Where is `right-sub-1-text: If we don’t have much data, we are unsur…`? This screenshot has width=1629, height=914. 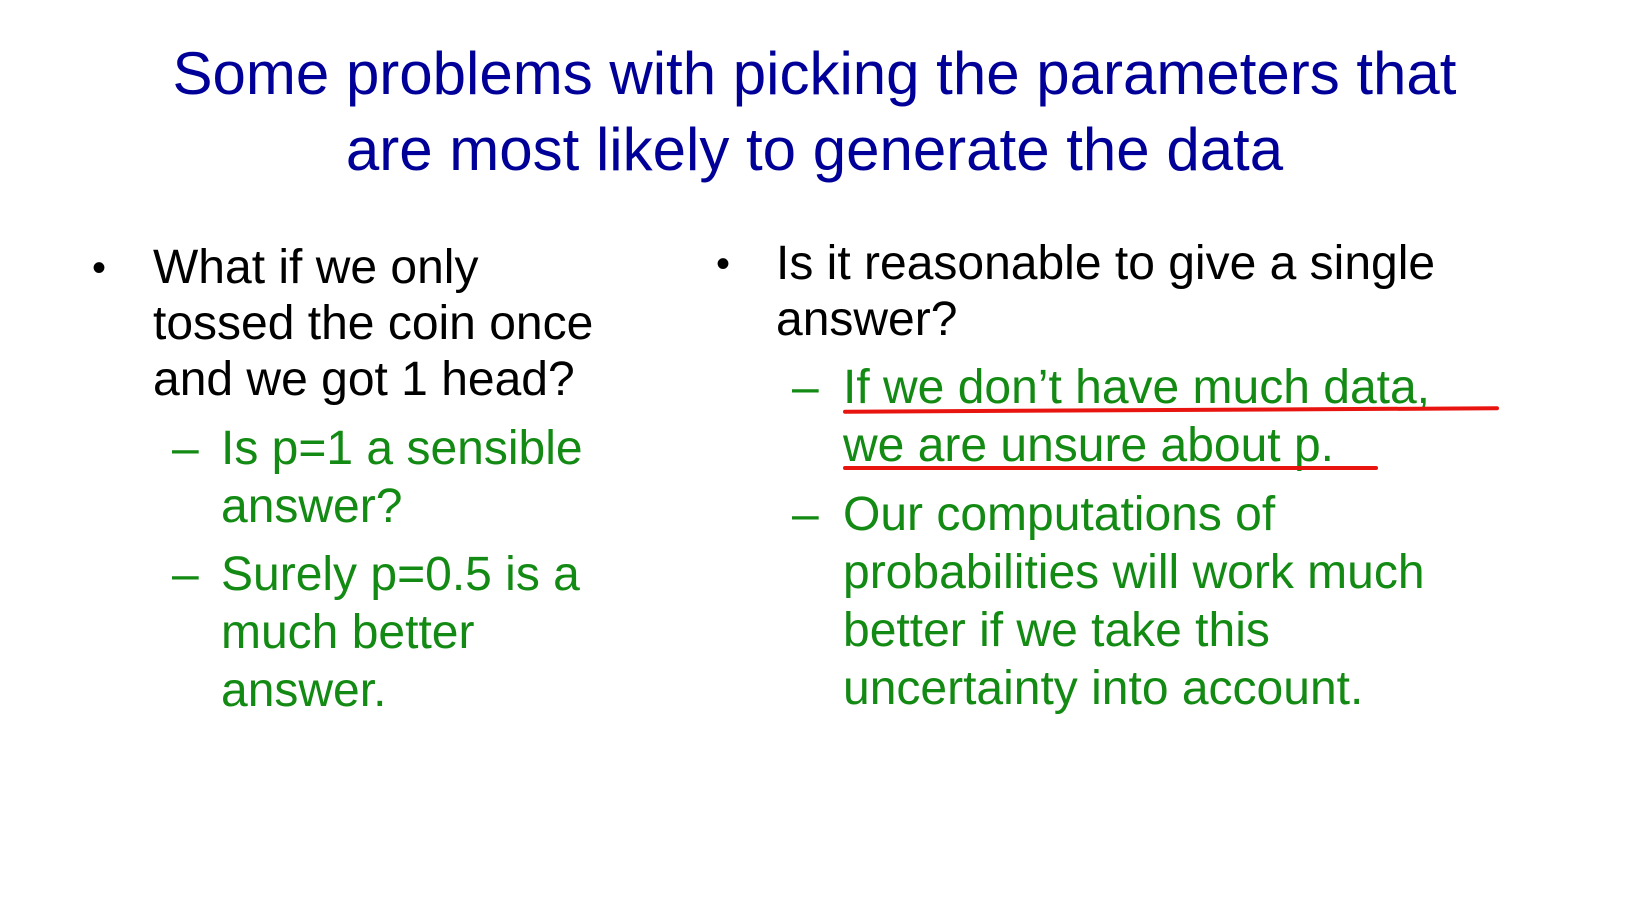
right-sub-1-text: If we don’t have much data, we are unsur… is located at coordinates (1136, 417).